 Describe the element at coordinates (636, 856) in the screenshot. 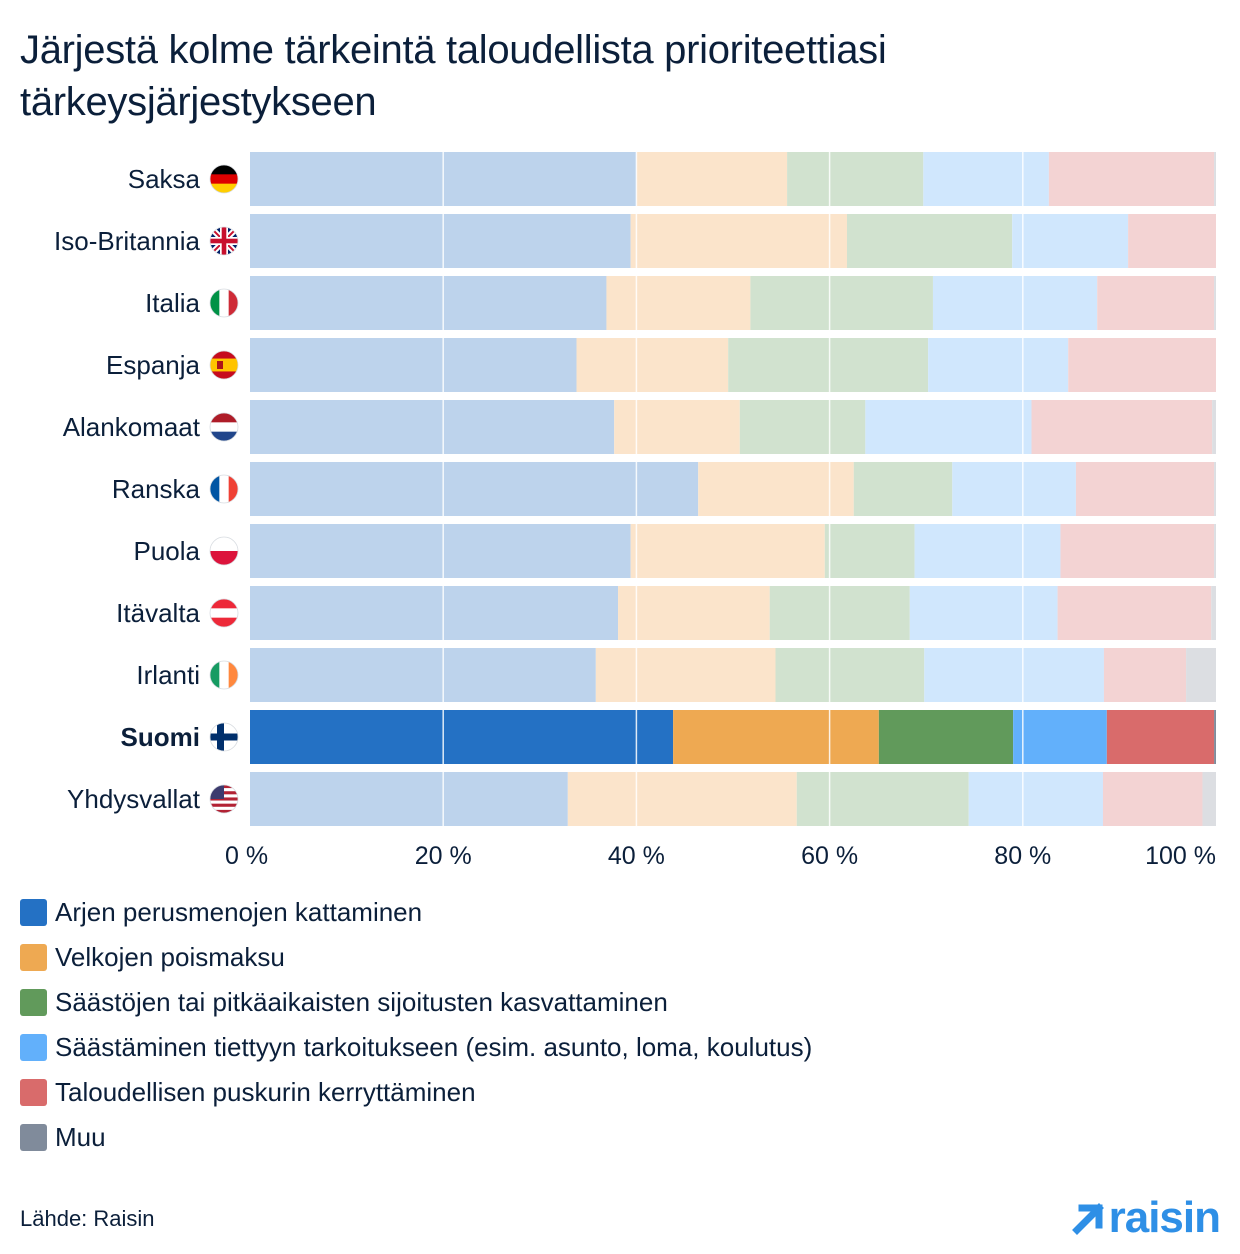

I see `x-tick-label: 40 %` at that location.